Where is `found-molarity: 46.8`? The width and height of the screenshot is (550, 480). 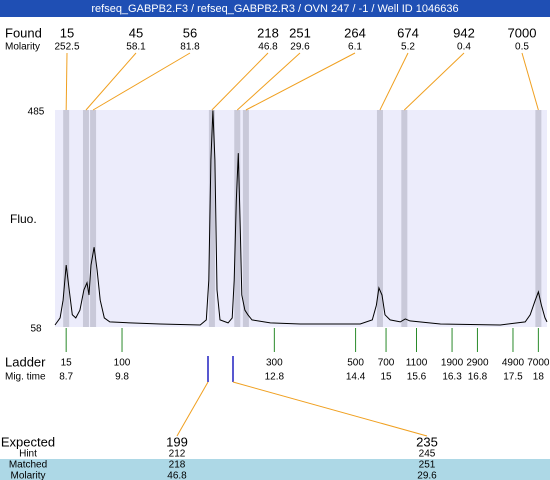
found-molarity: 46.8 is located at coordinates (268, 47).